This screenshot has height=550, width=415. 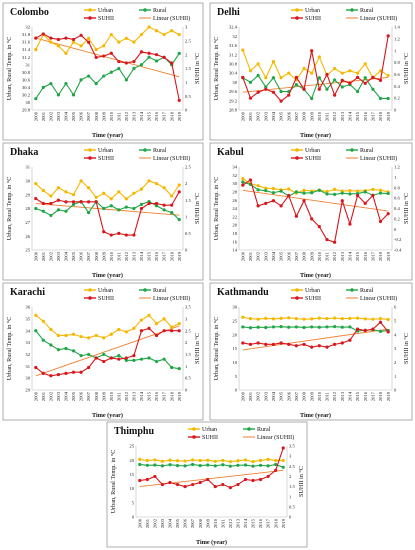 I want to click on point-karachi-urban-2008, so click(x=96, y=335).